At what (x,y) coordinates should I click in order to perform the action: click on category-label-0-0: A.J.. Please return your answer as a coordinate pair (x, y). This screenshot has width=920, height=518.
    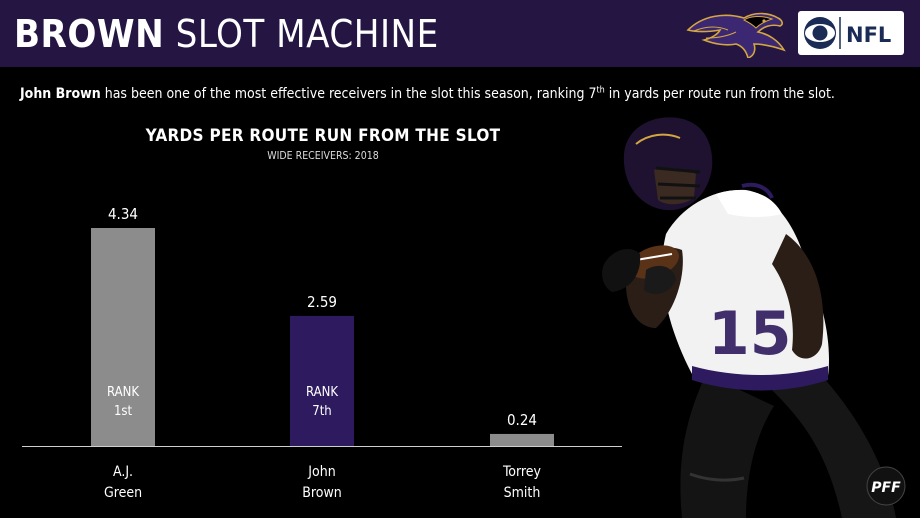
    Looking at the image, I should click on (123, 472).